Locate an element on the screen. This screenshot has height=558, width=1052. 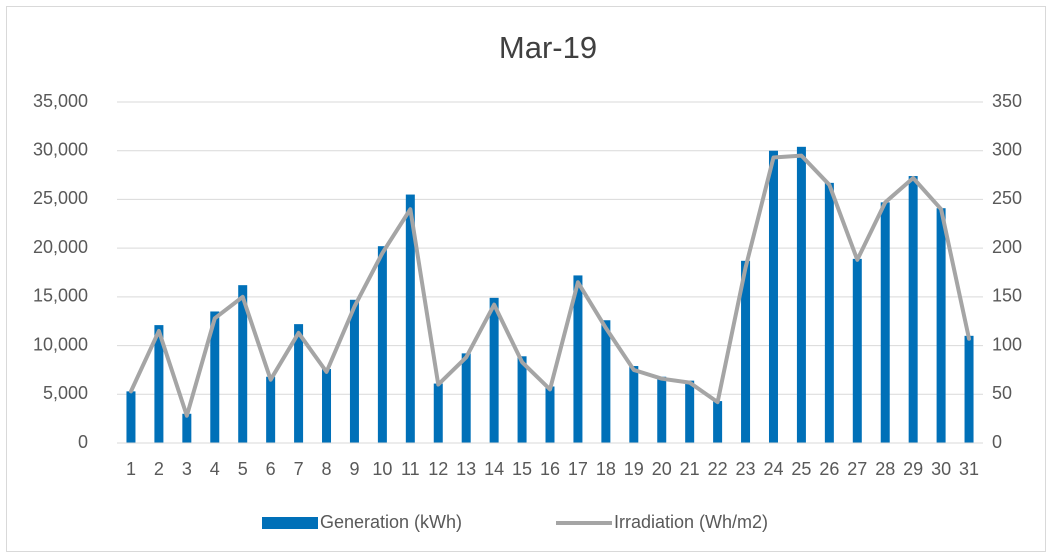
y2-tick-label: 50 is located at coordinates (1002, 393).